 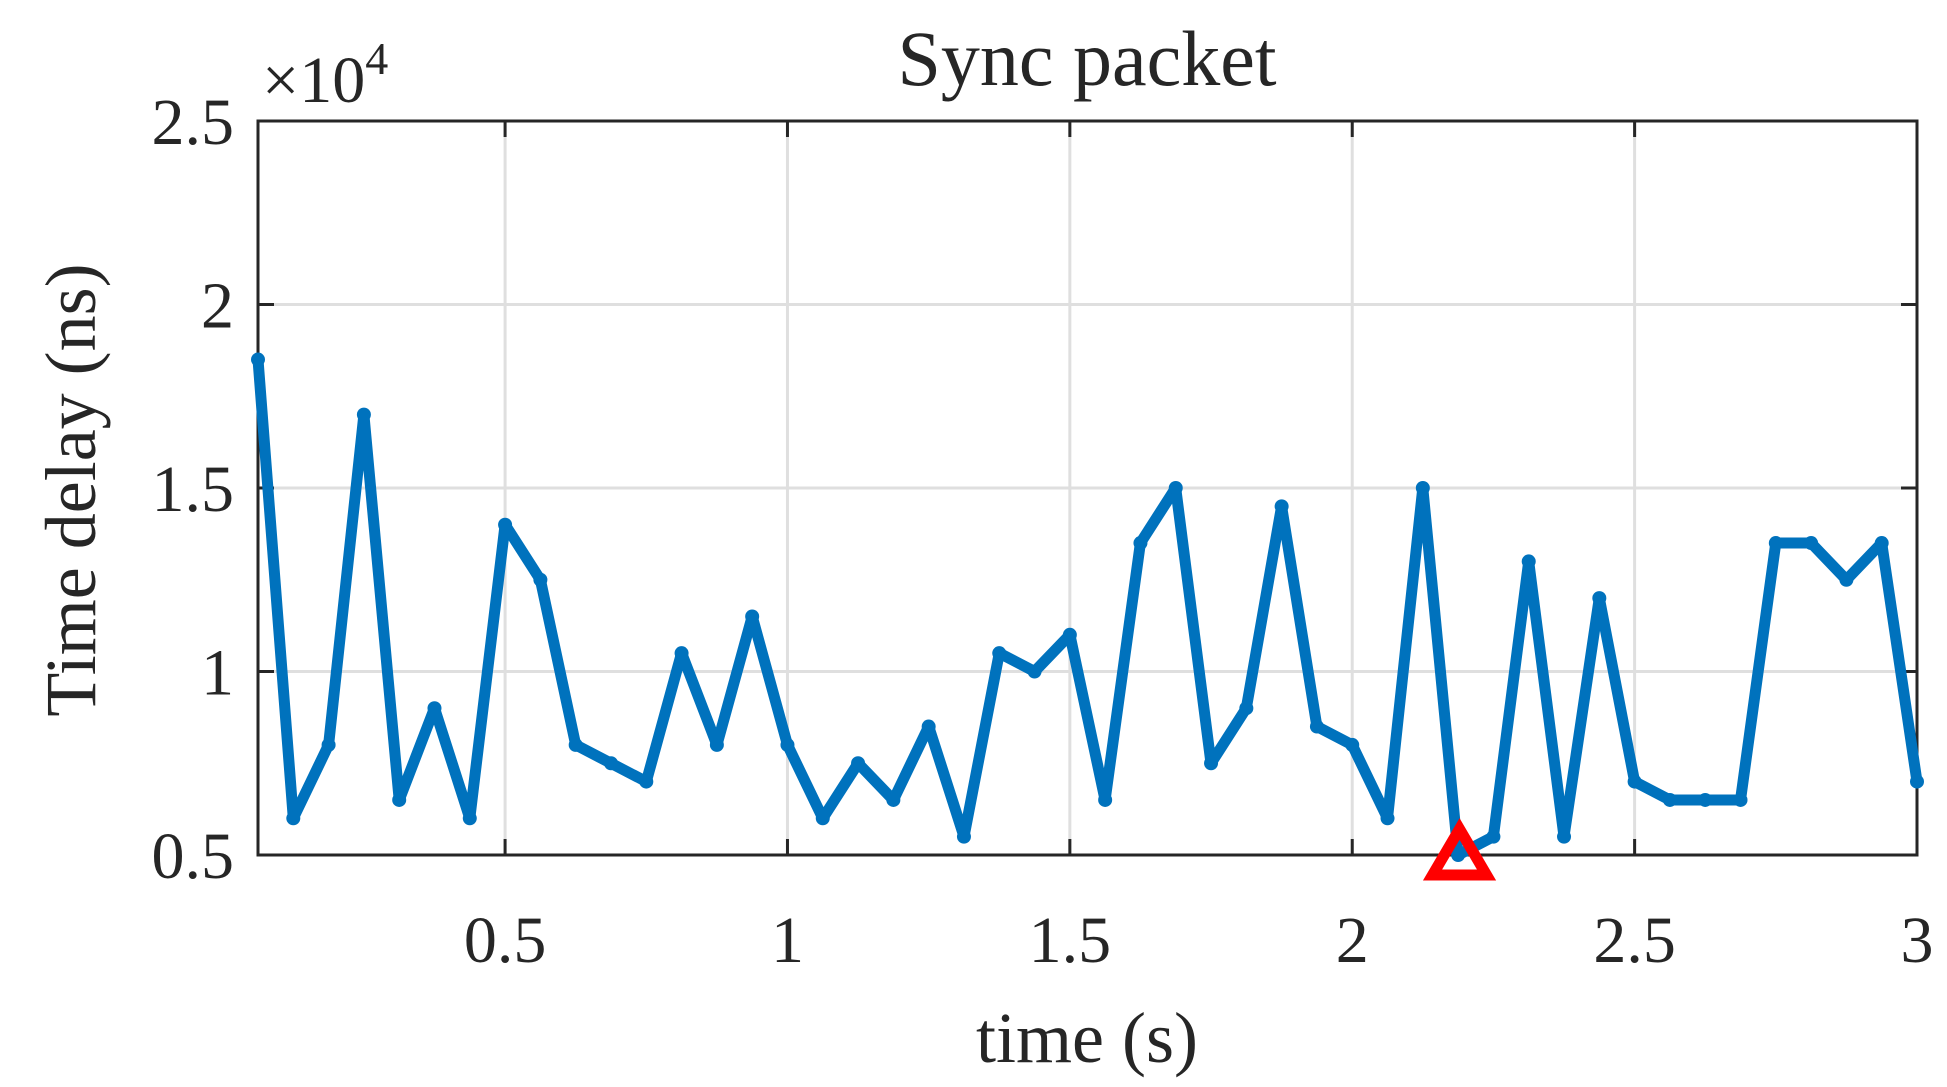 I want to click on x-tick-label: 1.5, so click(x=1070, y=940).